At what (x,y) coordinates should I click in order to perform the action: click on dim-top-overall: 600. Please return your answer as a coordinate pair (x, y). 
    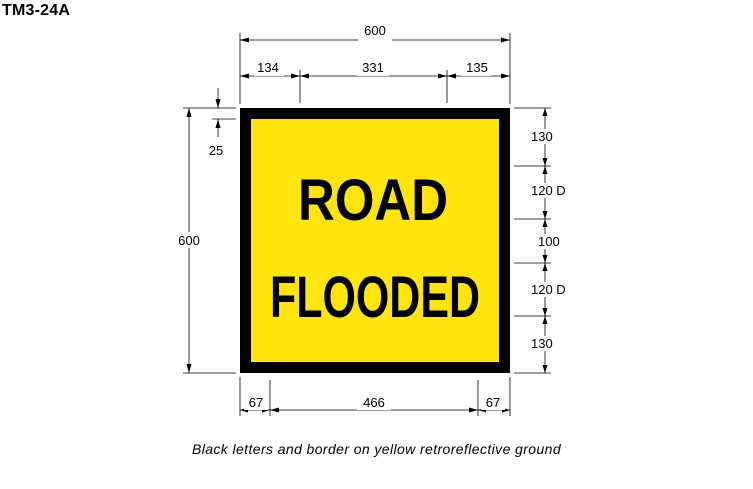
    Looking at the image, I should click on (375, 30).